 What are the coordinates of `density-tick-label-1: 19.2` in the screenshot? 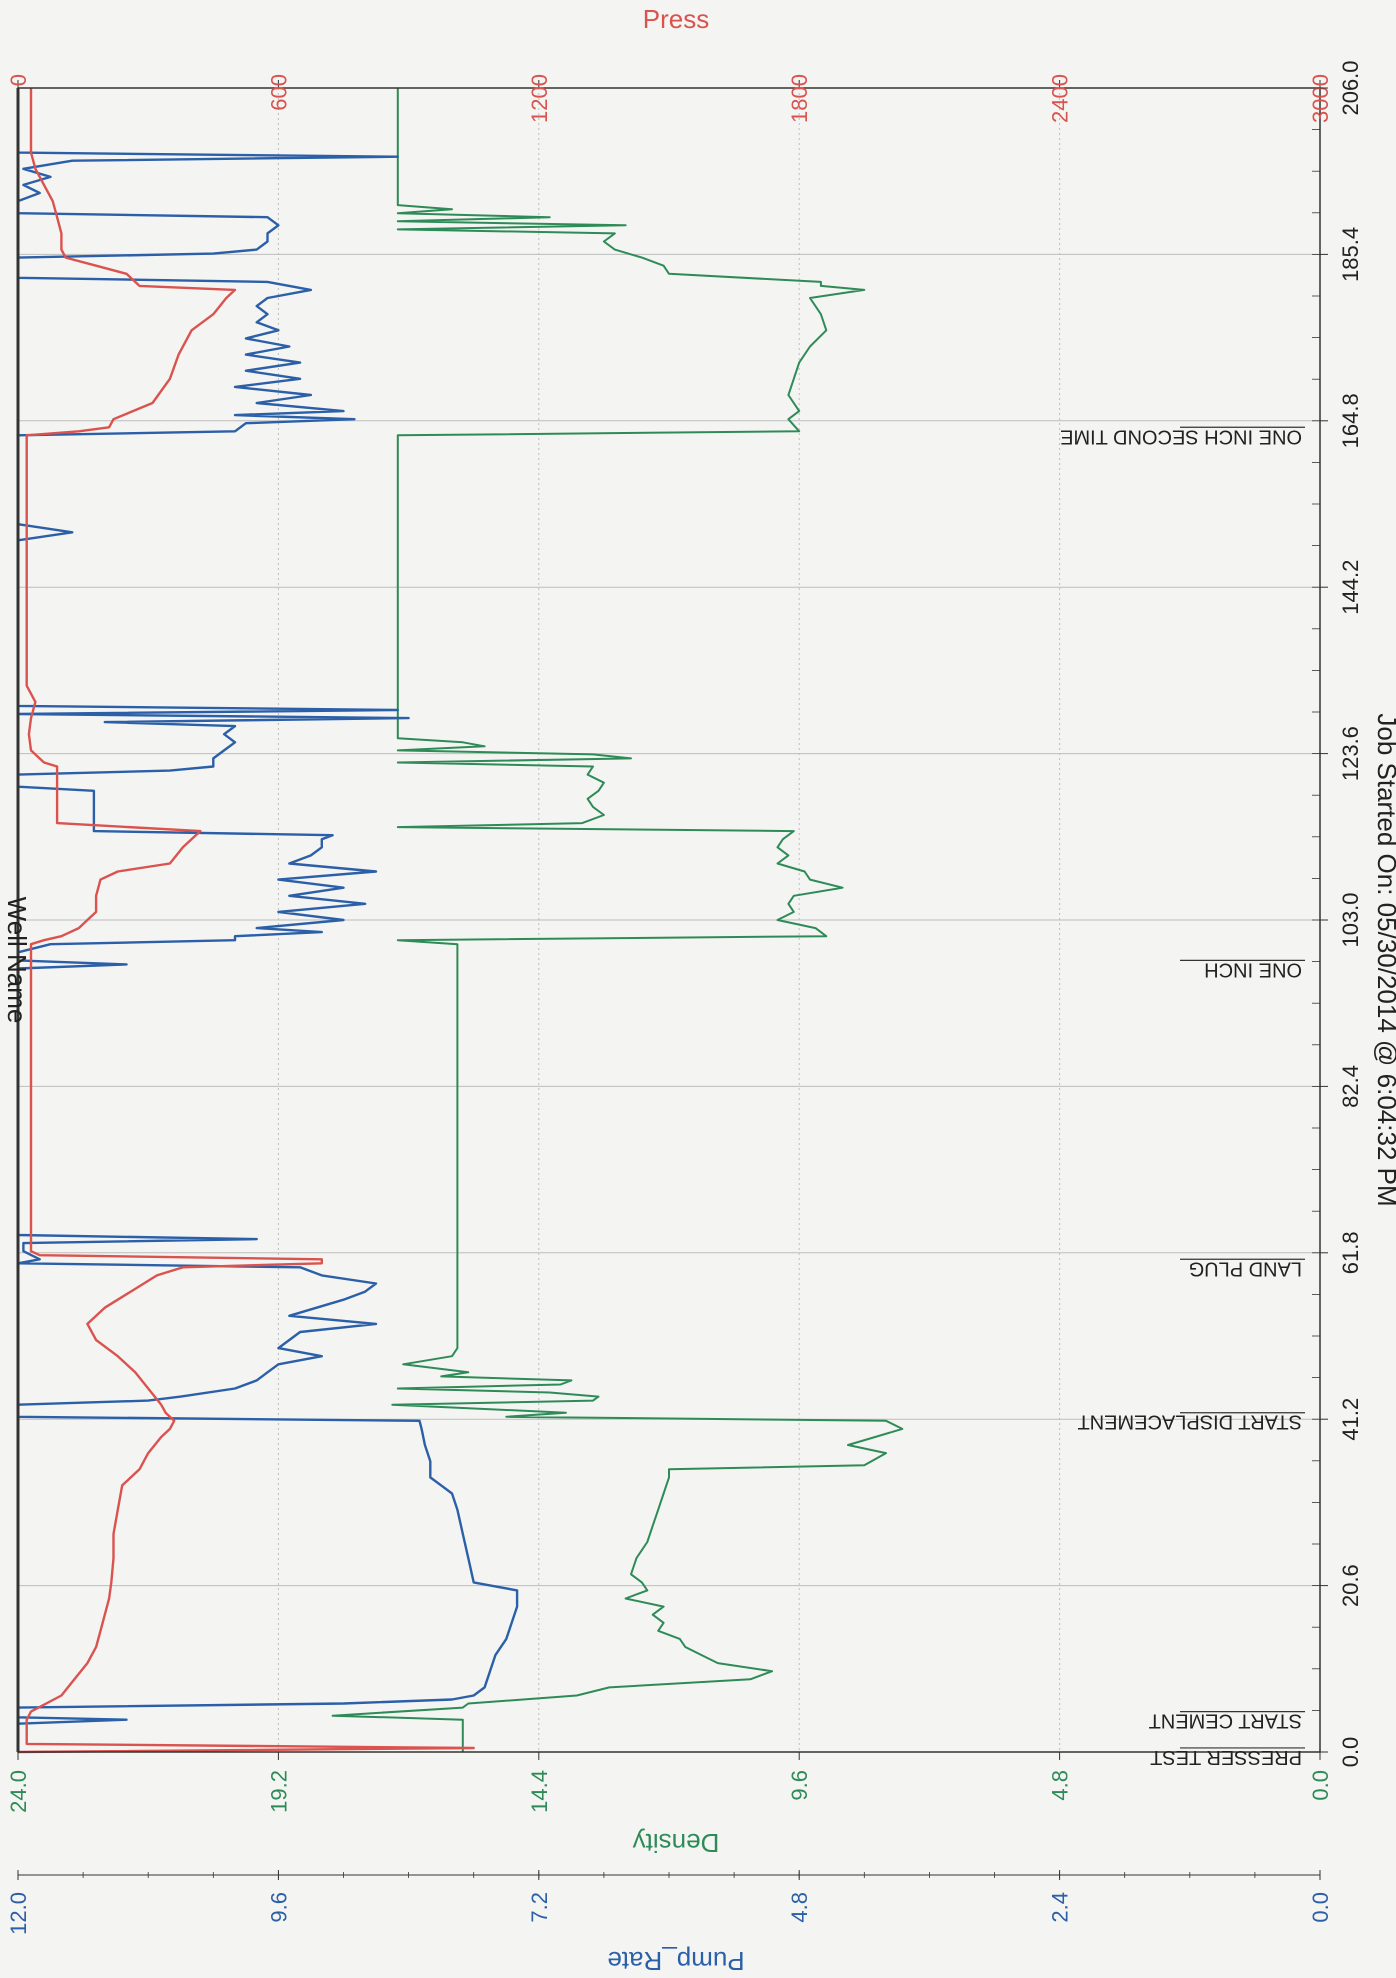 It's located at (278, 1791).